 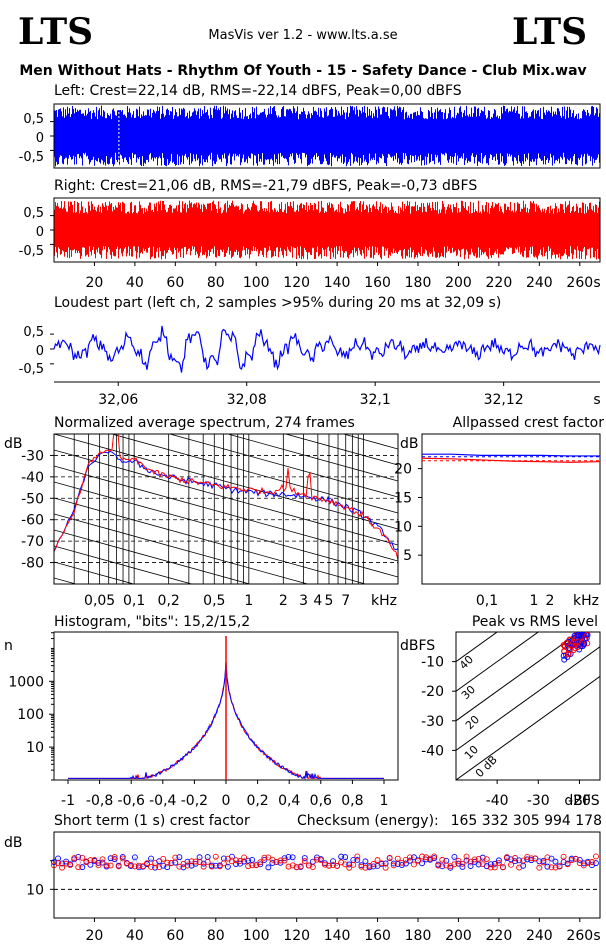 I want to click on right-ytick-label: 0, so click(x=40, y=232).